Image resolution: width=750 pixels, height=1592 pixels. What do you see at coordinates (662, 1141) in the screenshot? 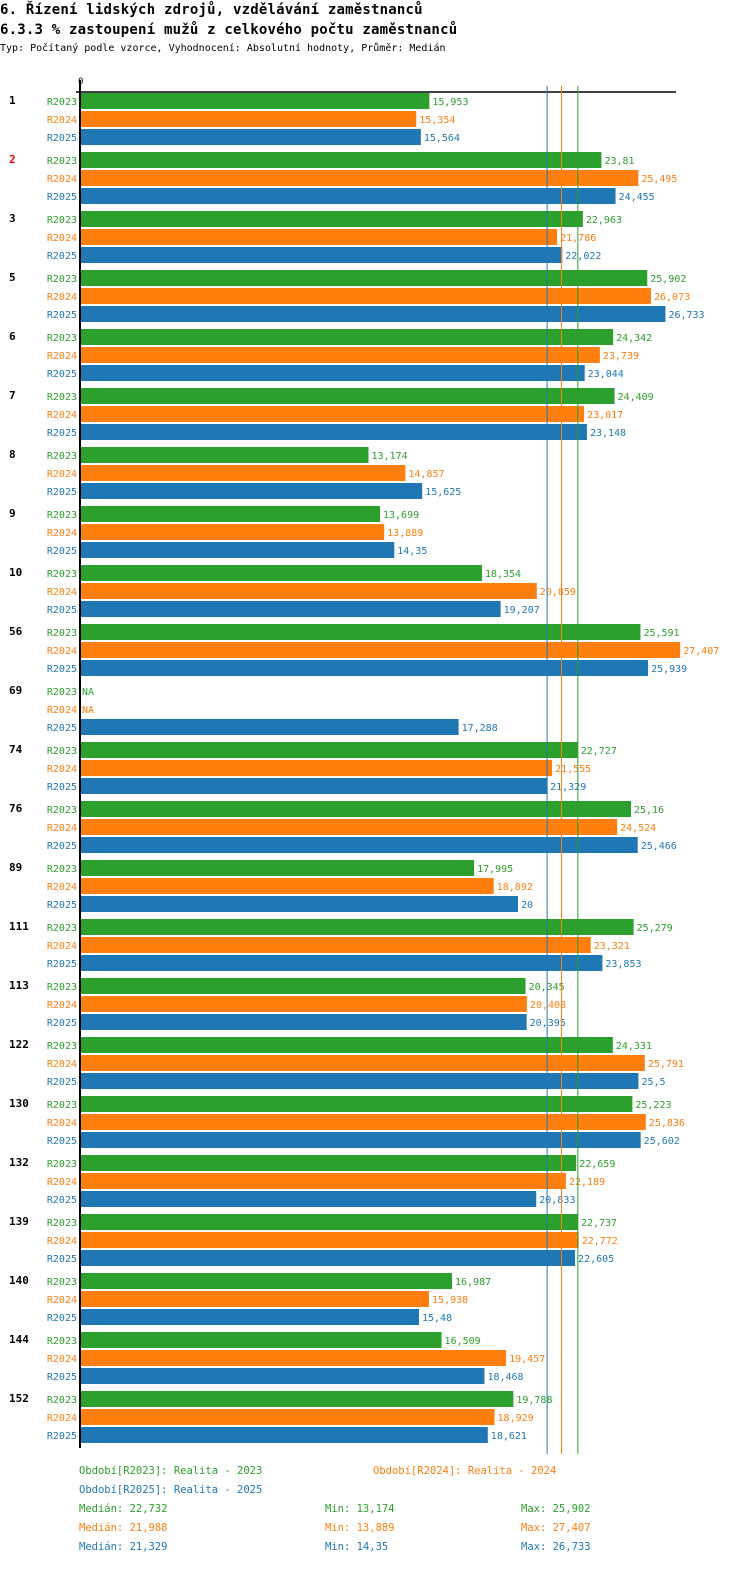
I see `data-label: 25,602` at bounding box center [662, 1141].